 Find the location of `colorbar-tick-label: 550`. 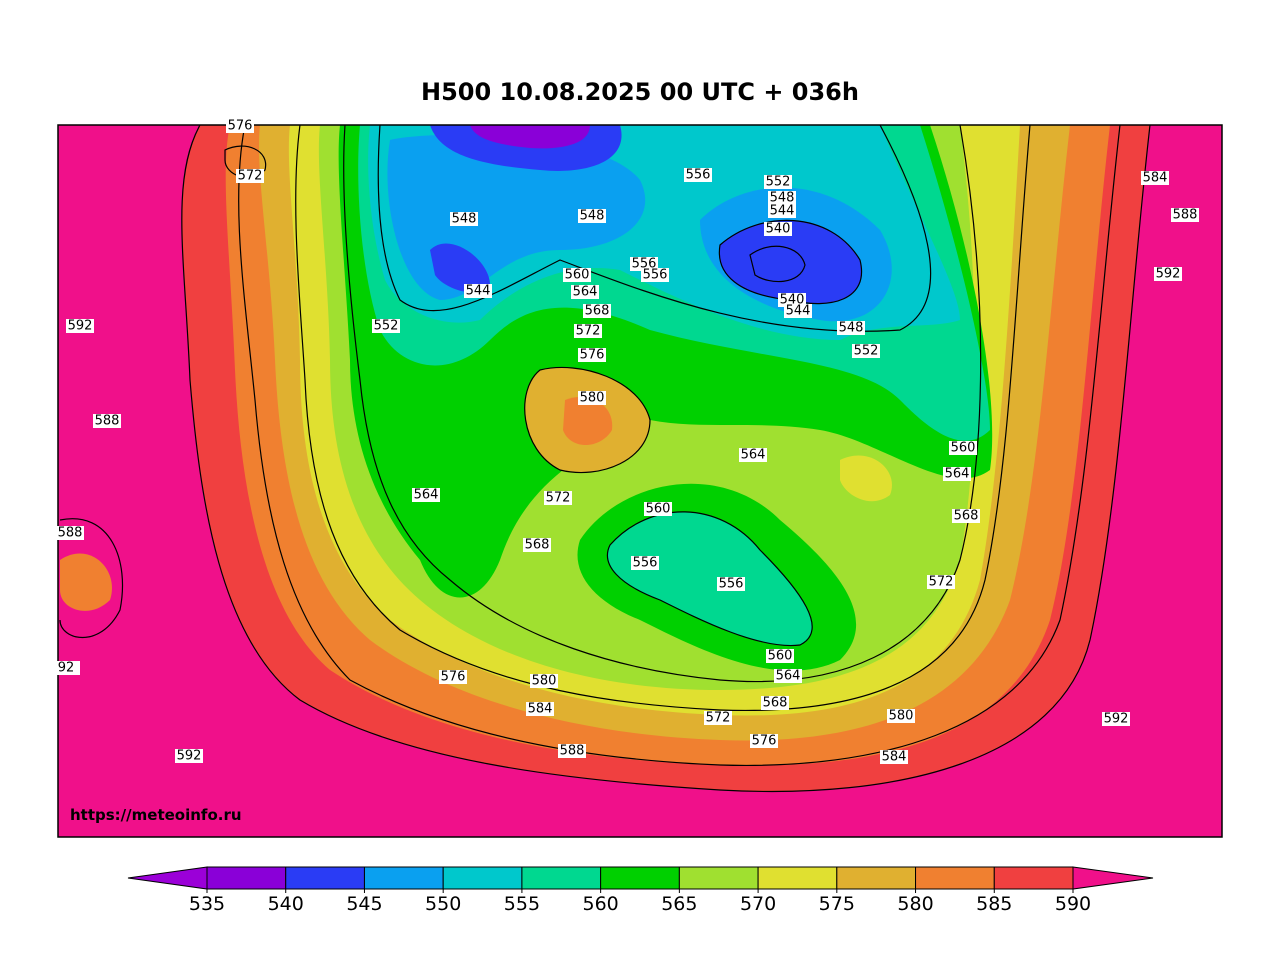

colorbar-tick-label: 550 is located at coordinates (443, 904).